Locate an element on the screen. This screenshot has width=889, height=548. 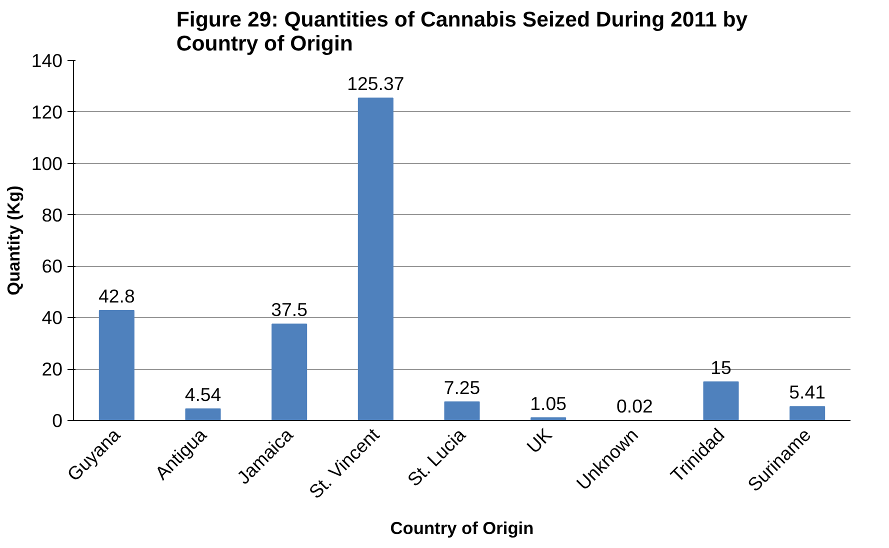
data-label: 42.8 is located at coordinates (116, 295).